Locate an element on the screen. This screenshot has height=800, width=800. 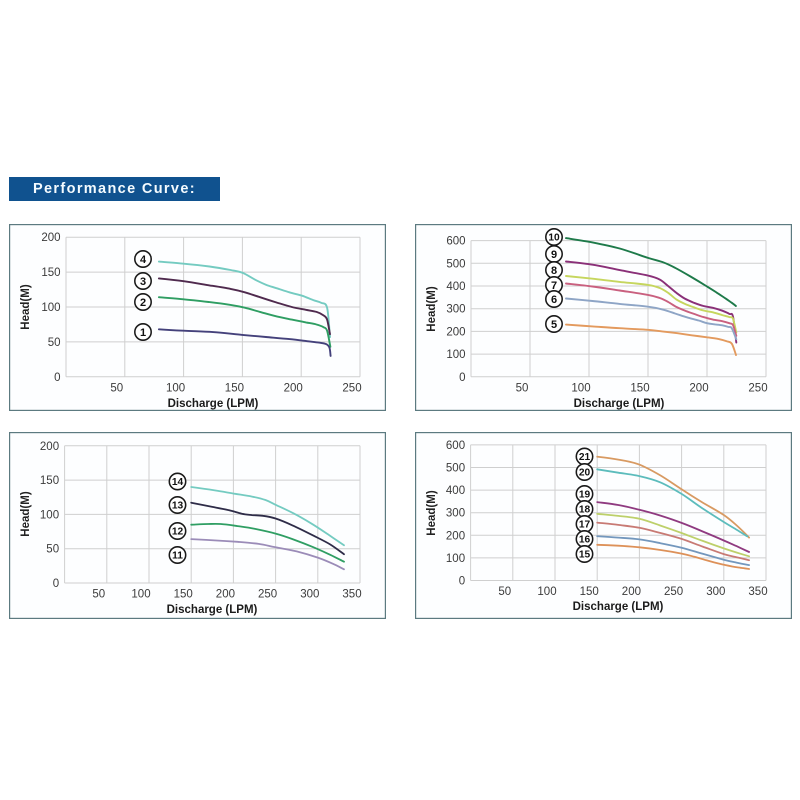
svg-text: 21 is located at coordinates (585, 457).